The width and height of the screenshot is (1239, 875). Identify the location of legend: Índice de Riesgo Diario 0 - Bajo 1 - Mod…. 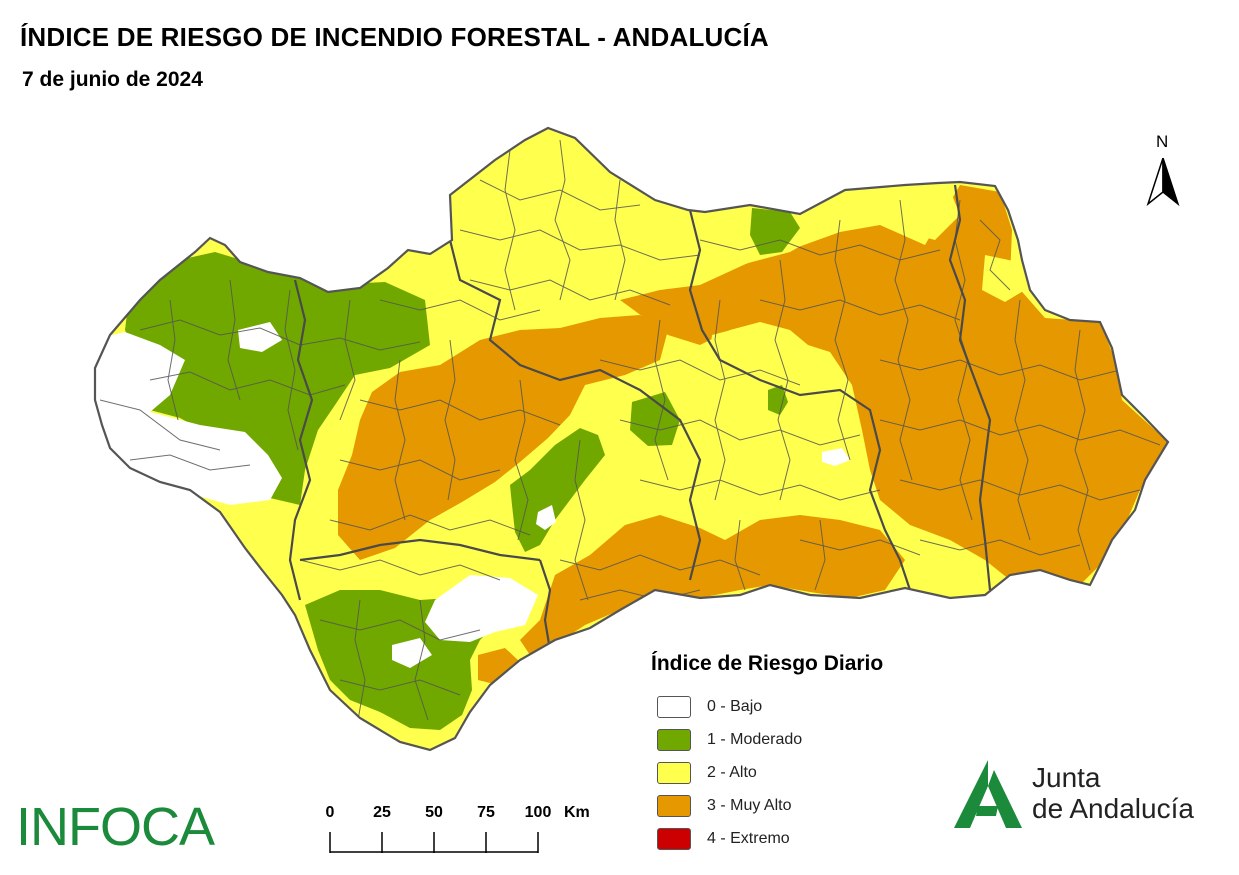
(766, 753).